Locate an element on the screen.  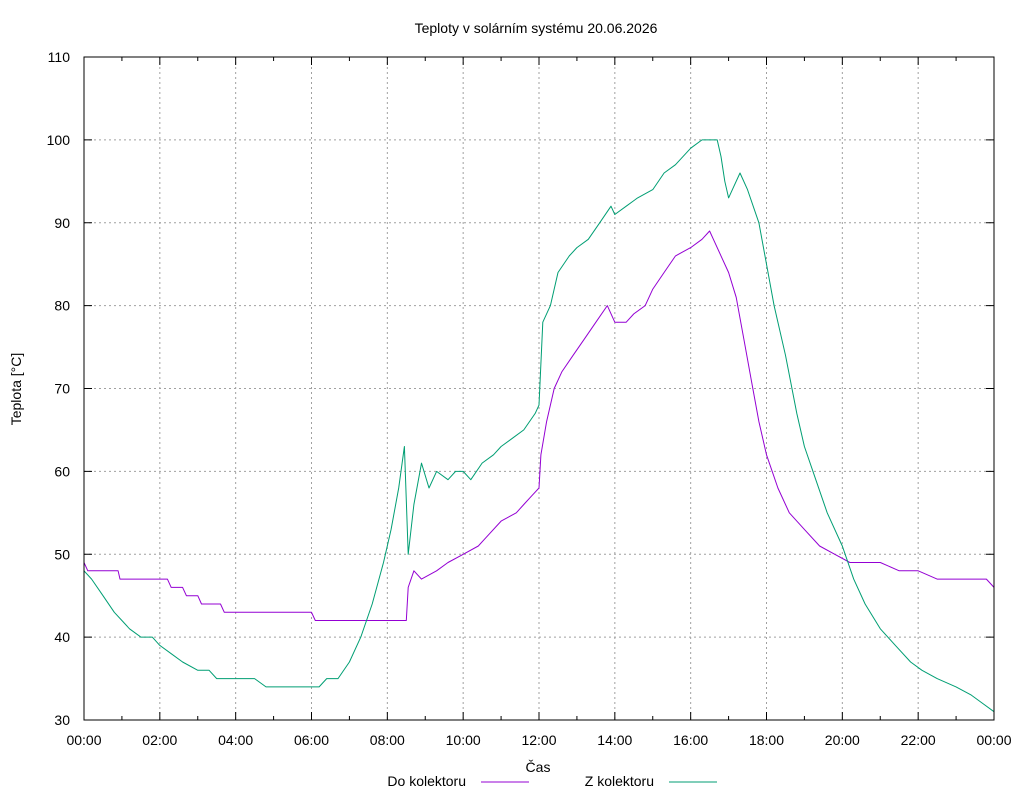
x-tick-label: 16:00 is located at coordinates (690, 740).